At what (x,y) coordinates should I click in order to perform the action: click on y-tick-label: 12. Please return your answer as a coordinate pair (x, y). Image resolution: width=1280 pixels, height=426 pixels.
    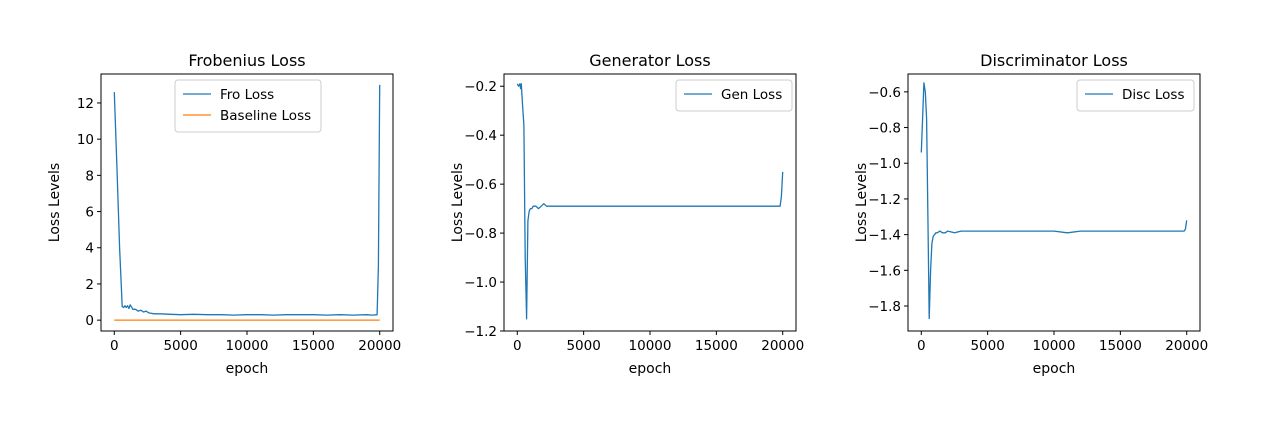
    Looking at the image, I should click on (85, 104).